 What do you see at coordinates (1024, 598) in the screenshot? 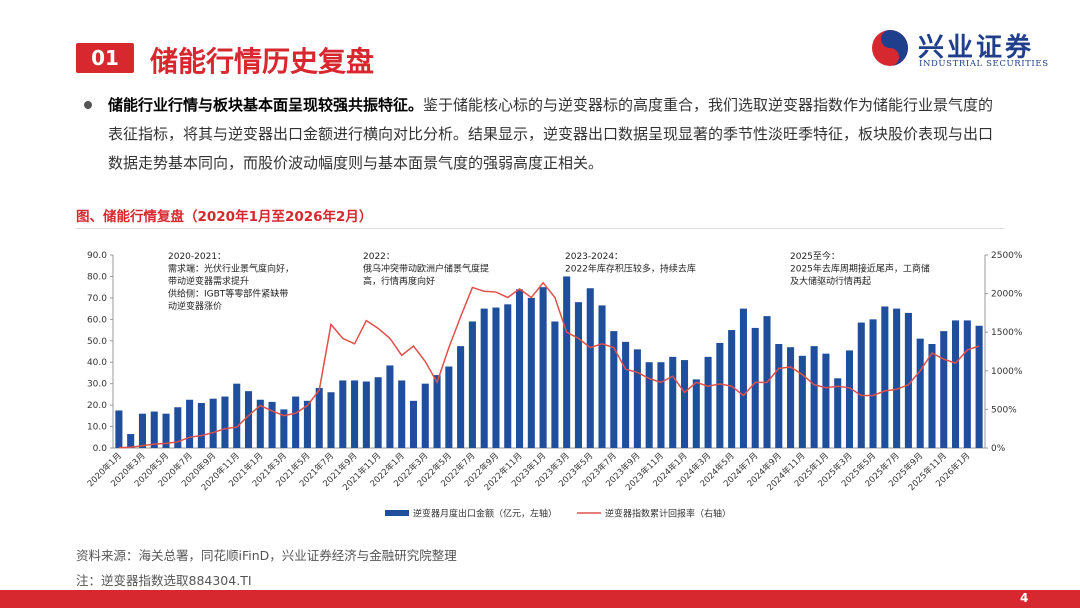
I see `page-number: 4` at bounding box center [1024, 598].